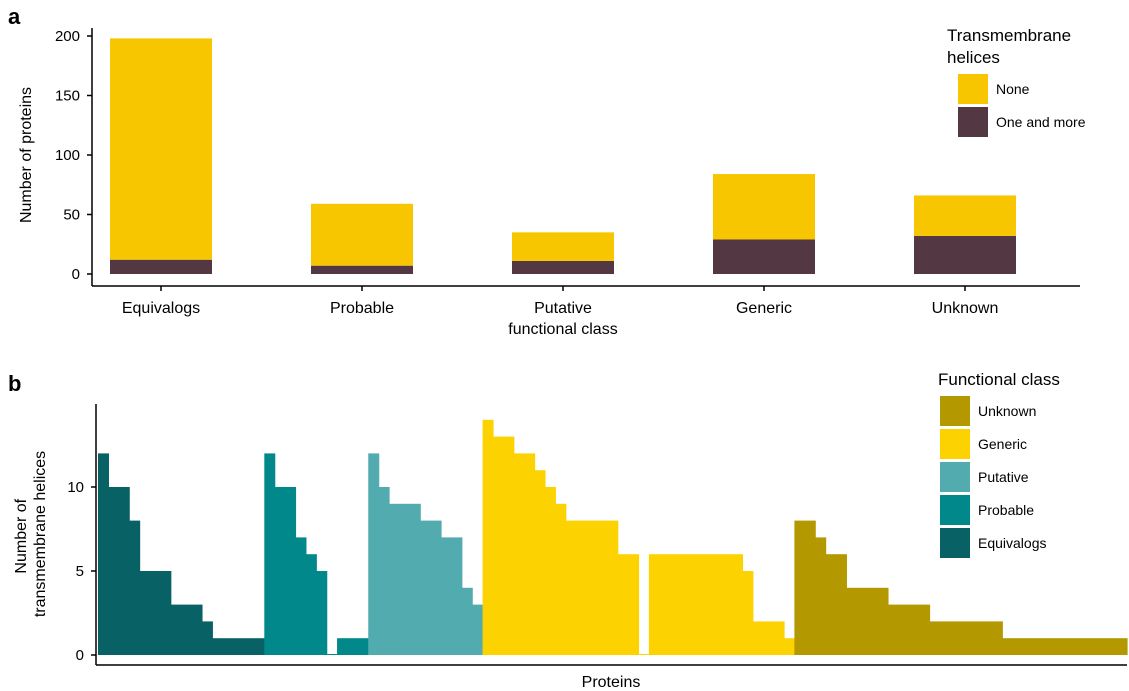 This screenshot has height=691, width=1129. I want to click on b-y-tick-label-0: 0, so click(80, 655).